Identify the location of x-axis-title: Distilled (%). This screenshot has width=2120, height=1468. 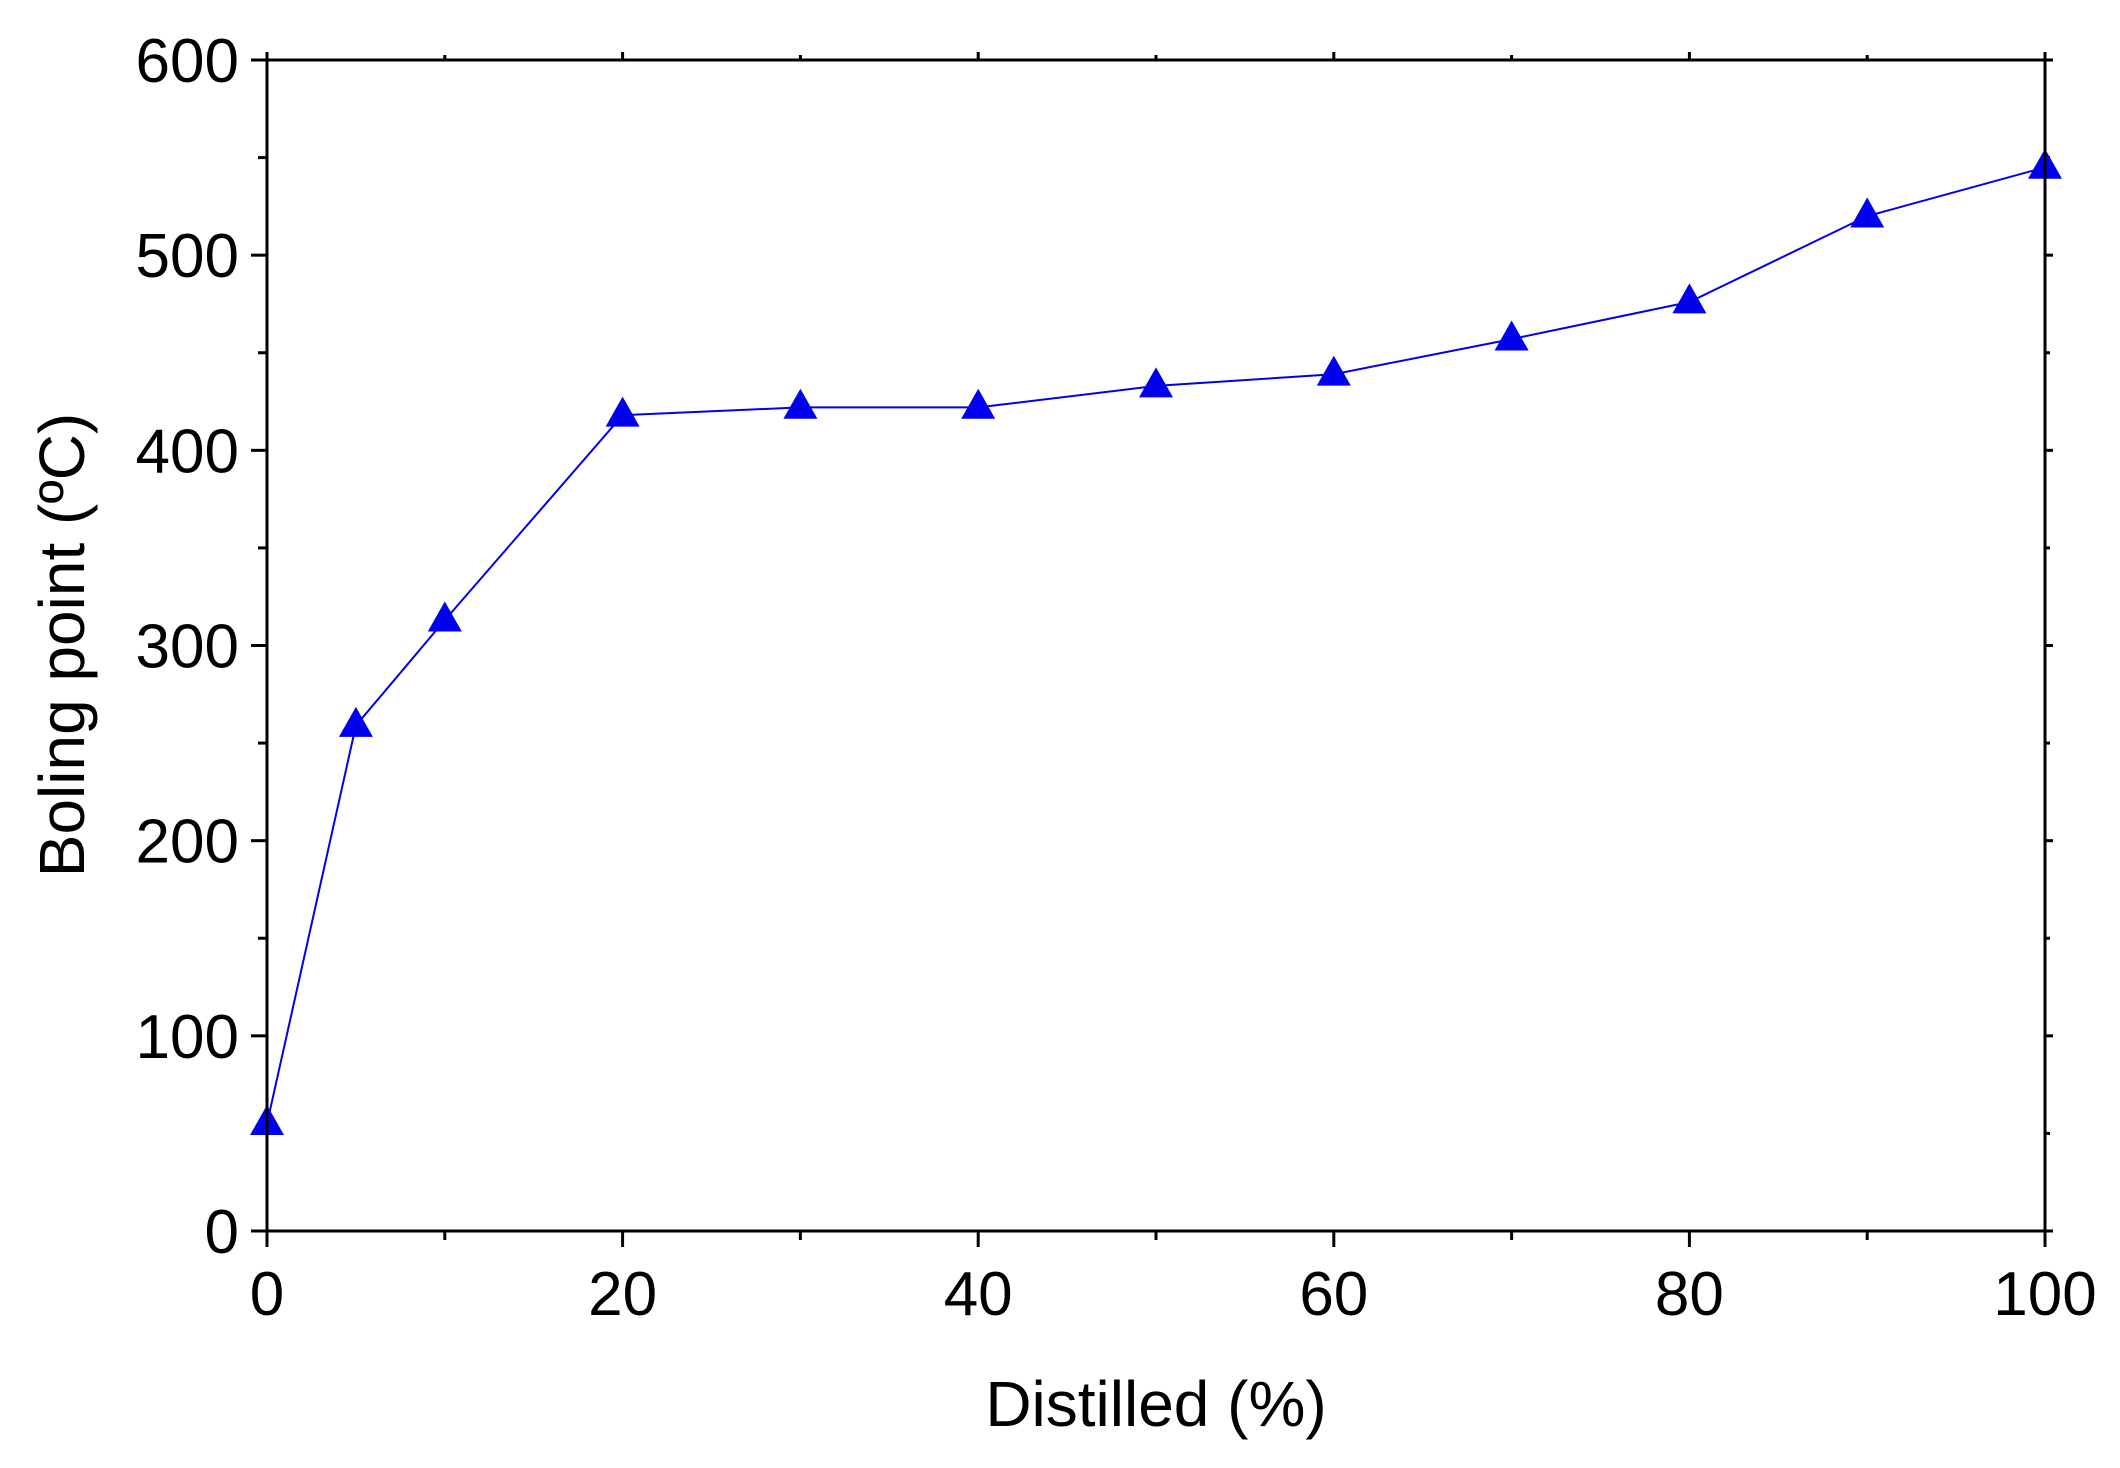
(1155, 1404).